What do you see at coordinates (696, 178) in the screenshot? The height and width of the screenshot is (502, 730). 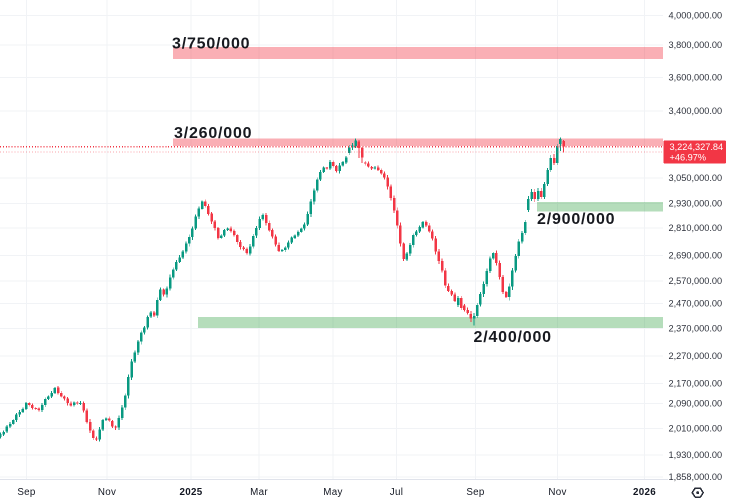 I see `svg-text: 3,050,000.00` at bounding box center [696, 178].